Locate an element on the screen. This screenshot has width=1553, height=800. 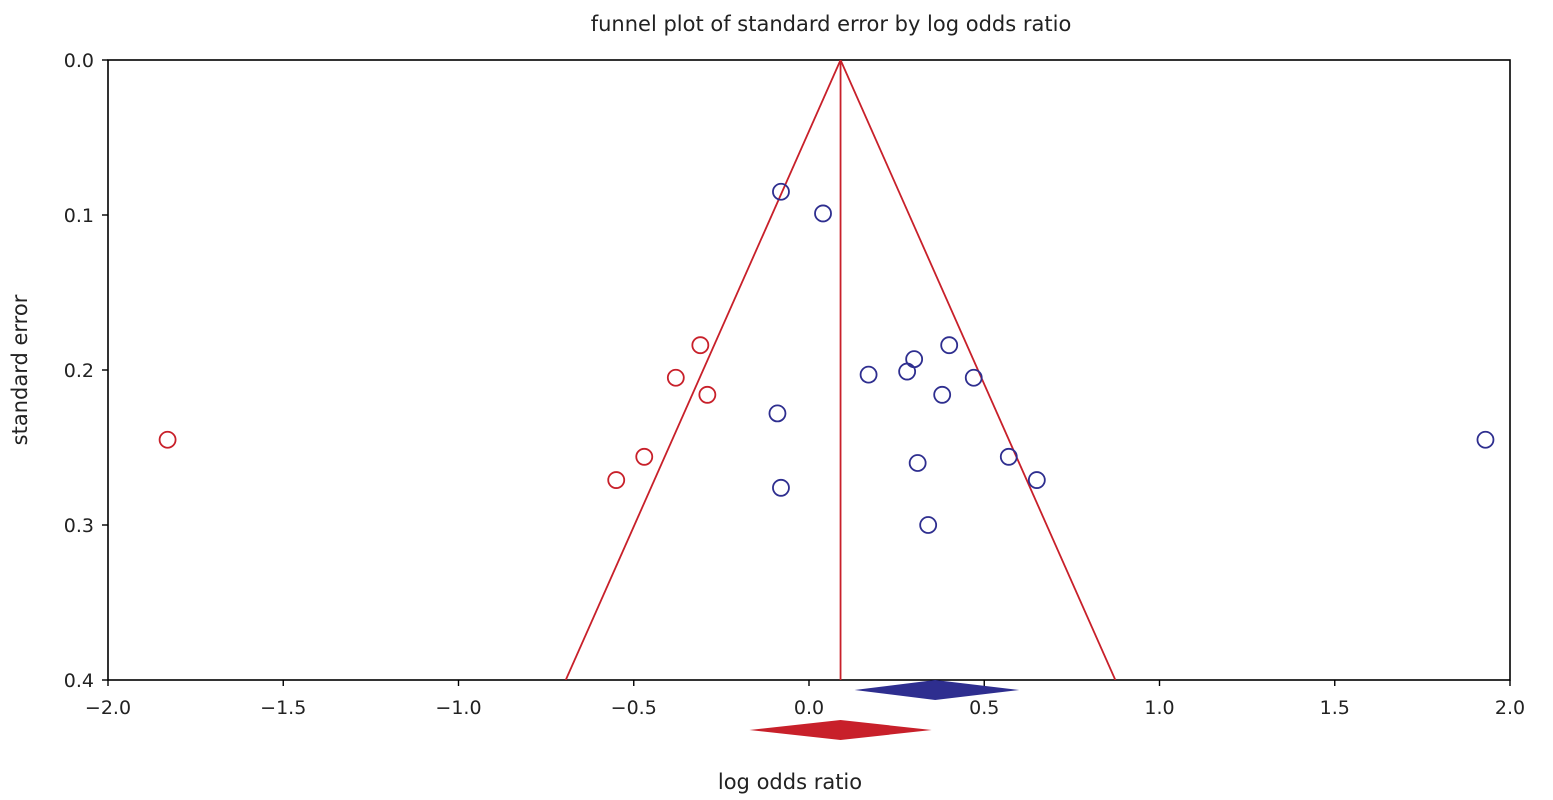
y-tick-label: 0.3 is located at coordinates (79, 526).